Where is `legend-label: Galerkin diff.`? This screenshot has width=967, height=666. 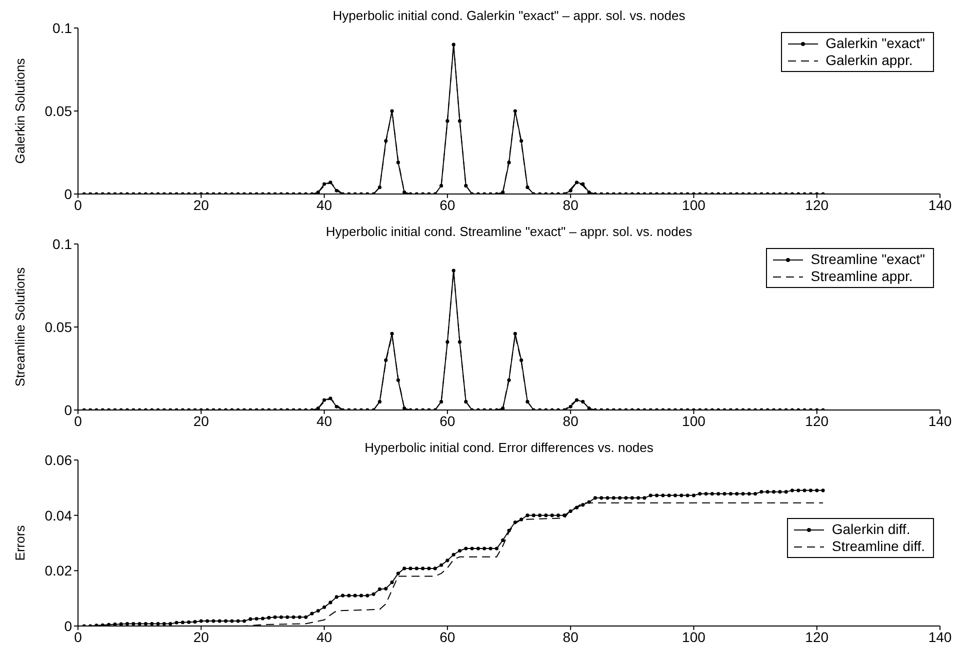
legend-label: Galerkin diff. is located at coordinates (871, 529).